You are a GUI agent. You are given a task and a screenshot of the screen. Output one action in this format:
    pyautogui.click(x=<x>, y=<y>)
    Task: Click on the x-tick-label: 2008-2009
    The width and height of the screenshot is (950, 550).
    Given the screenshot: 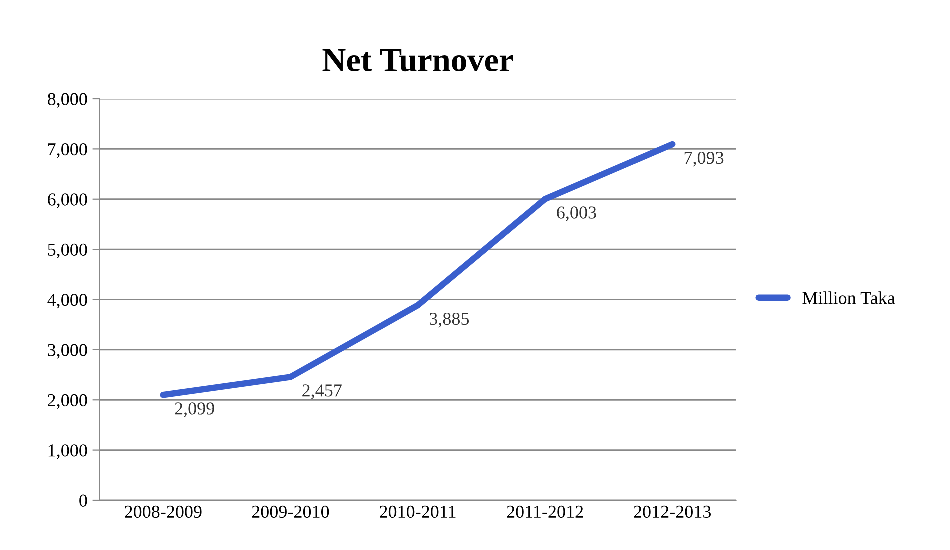 What is the action you would take?
    pyautogui.click(x=163, y=512)
    